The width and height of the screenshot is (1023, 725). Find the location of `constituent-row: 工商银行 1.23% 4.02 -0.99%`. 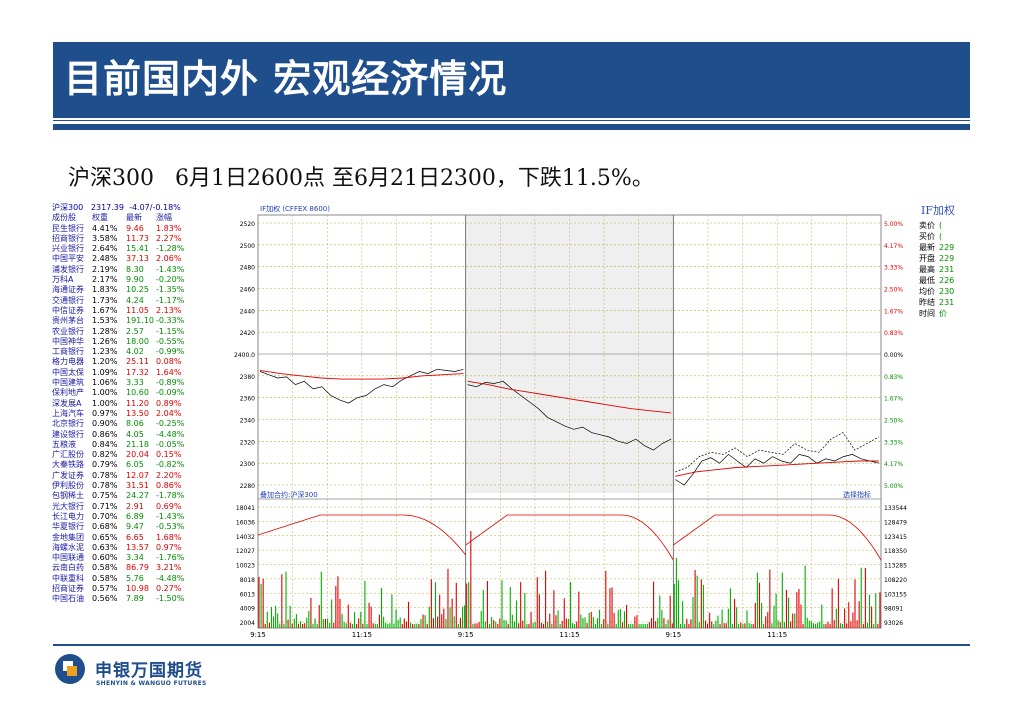

constituent-row: 工商银行 1.23% 4.02 -0.99% is located at coordinates (141, 352).